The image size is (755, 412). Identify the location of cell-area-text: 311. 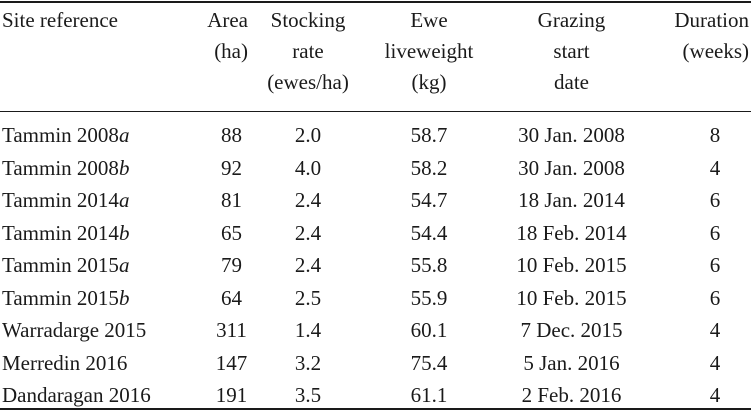
(231, 330).